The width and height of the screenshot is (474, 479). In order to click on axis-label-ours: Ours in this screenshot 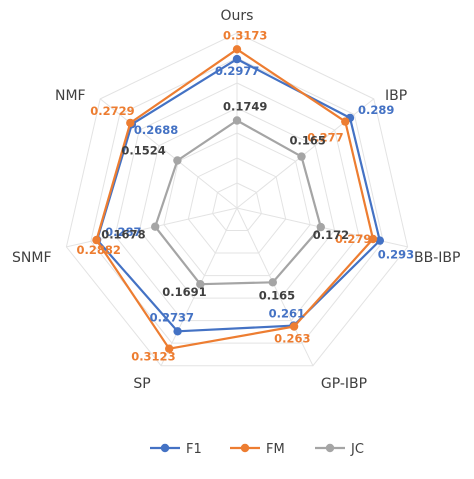, I will do `click(237, 16)`.